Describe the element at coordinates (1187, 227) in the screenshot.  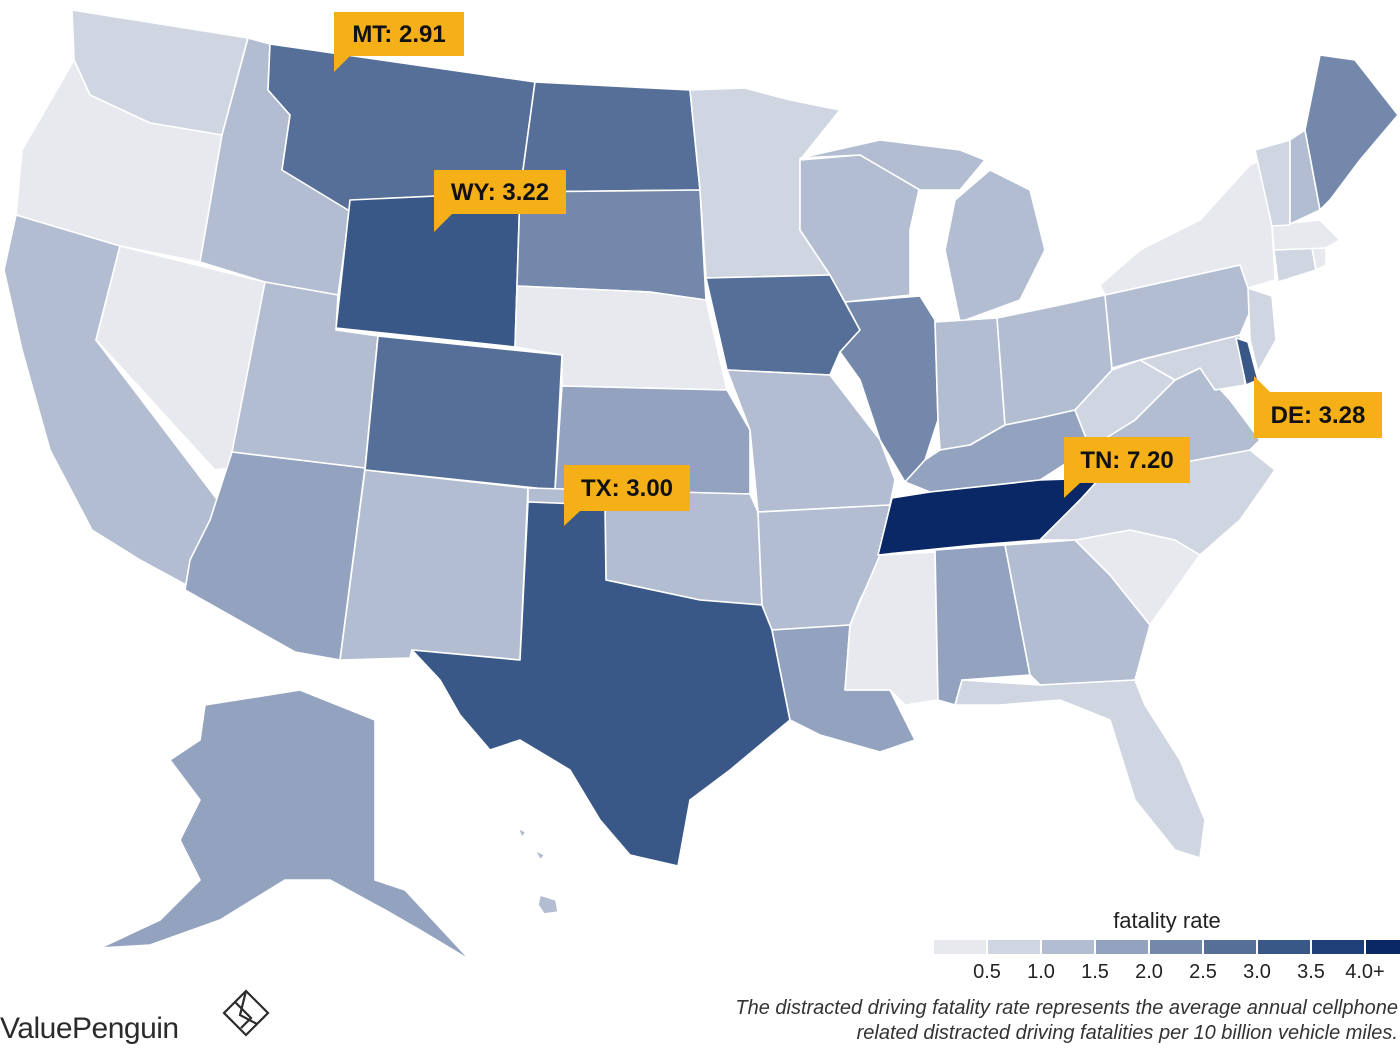
I see `state-ny` at that location.